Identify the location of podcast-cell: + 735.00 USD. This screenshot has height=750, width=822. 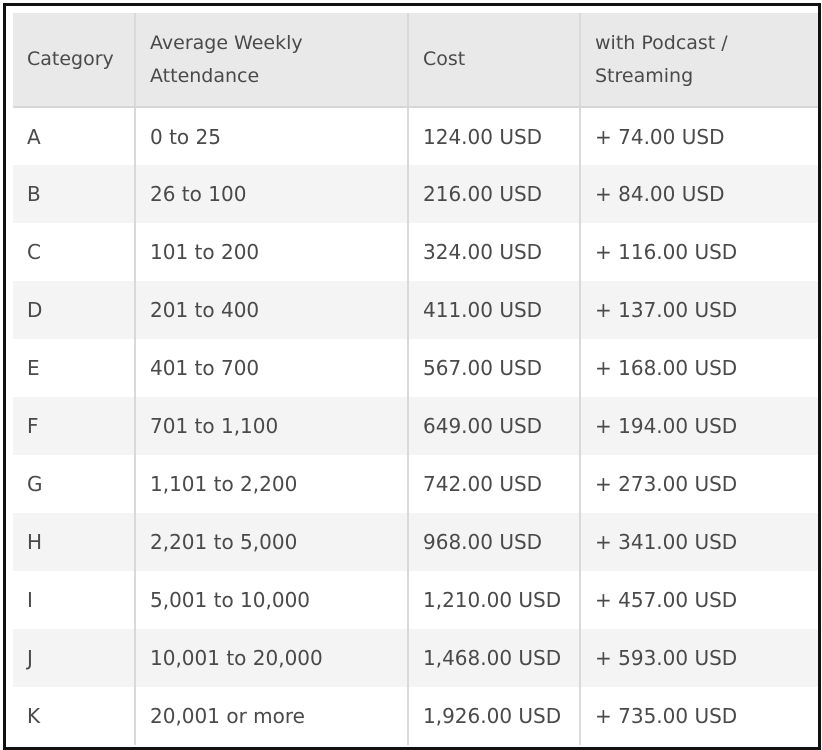
(698, 716).